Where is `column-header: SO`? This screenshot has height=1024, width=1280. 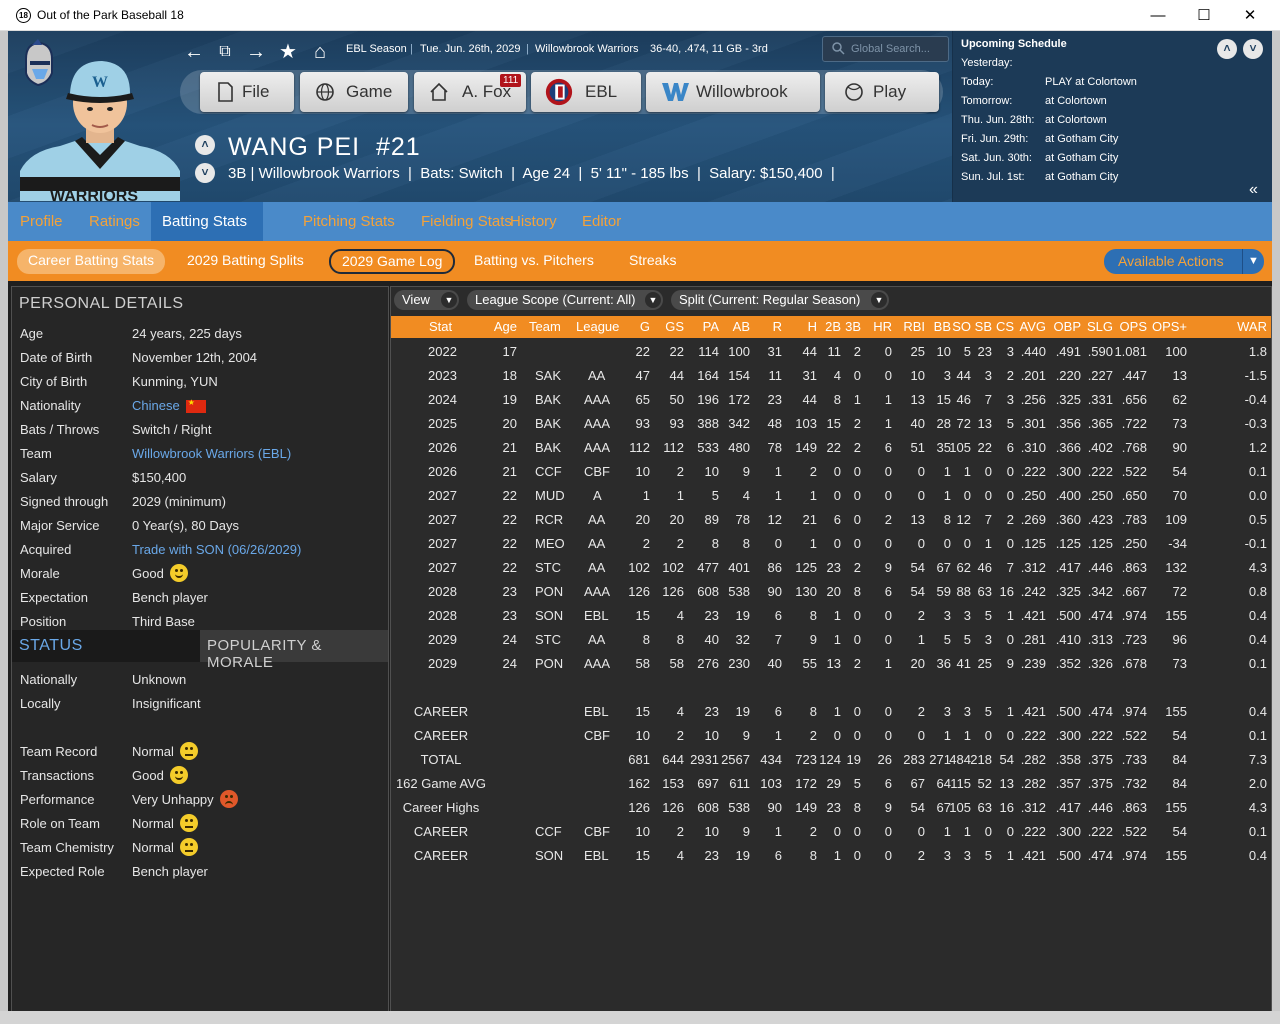
column-header: SO is located at coordinates (961, 326).